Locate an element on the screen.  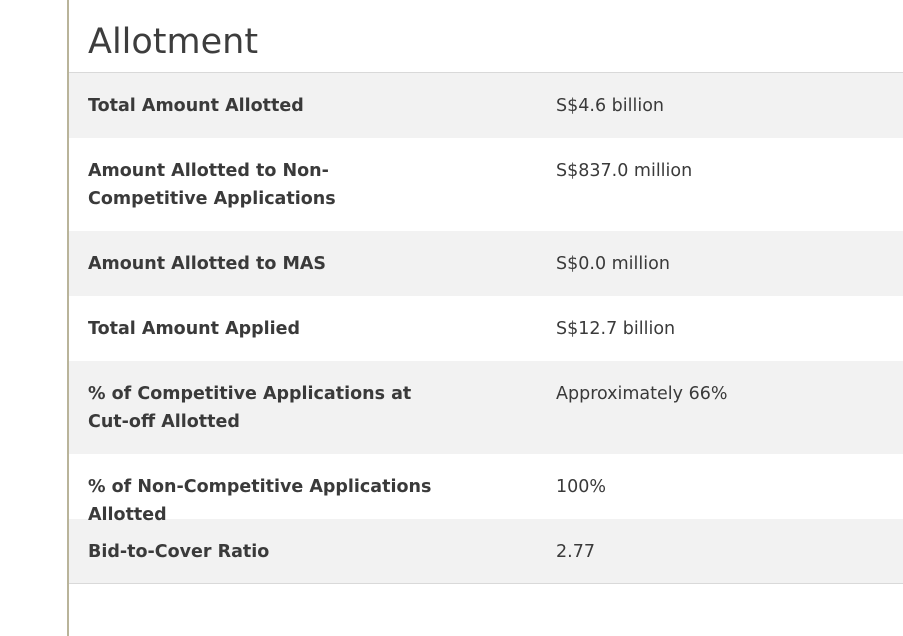
table-row-allotted-to-mas: Amount Allotted to MAS S$0.0 million is located at coordinates (486, 263).